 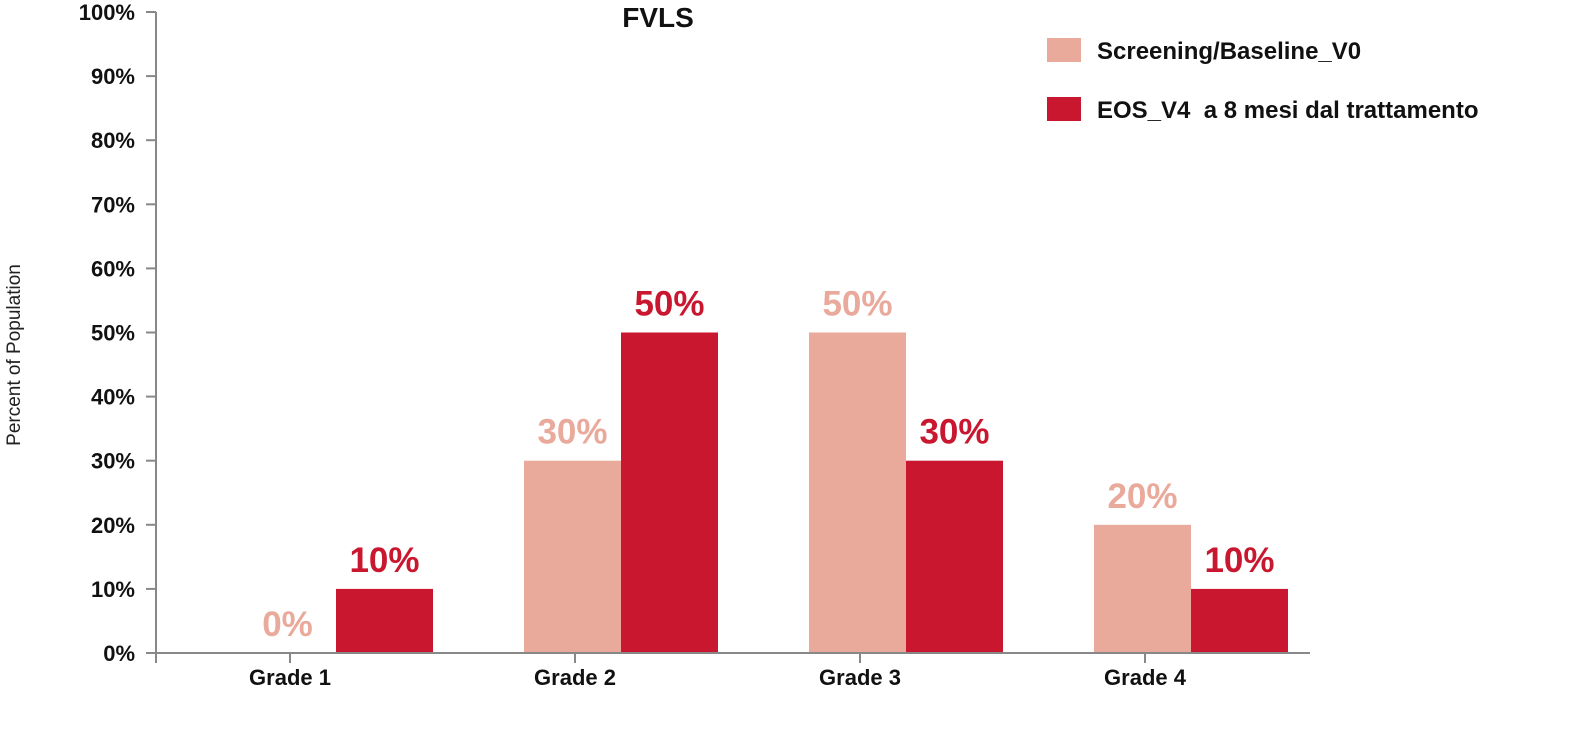 I want to click on legend-swatch-eos, so click(x=1064, y=109).